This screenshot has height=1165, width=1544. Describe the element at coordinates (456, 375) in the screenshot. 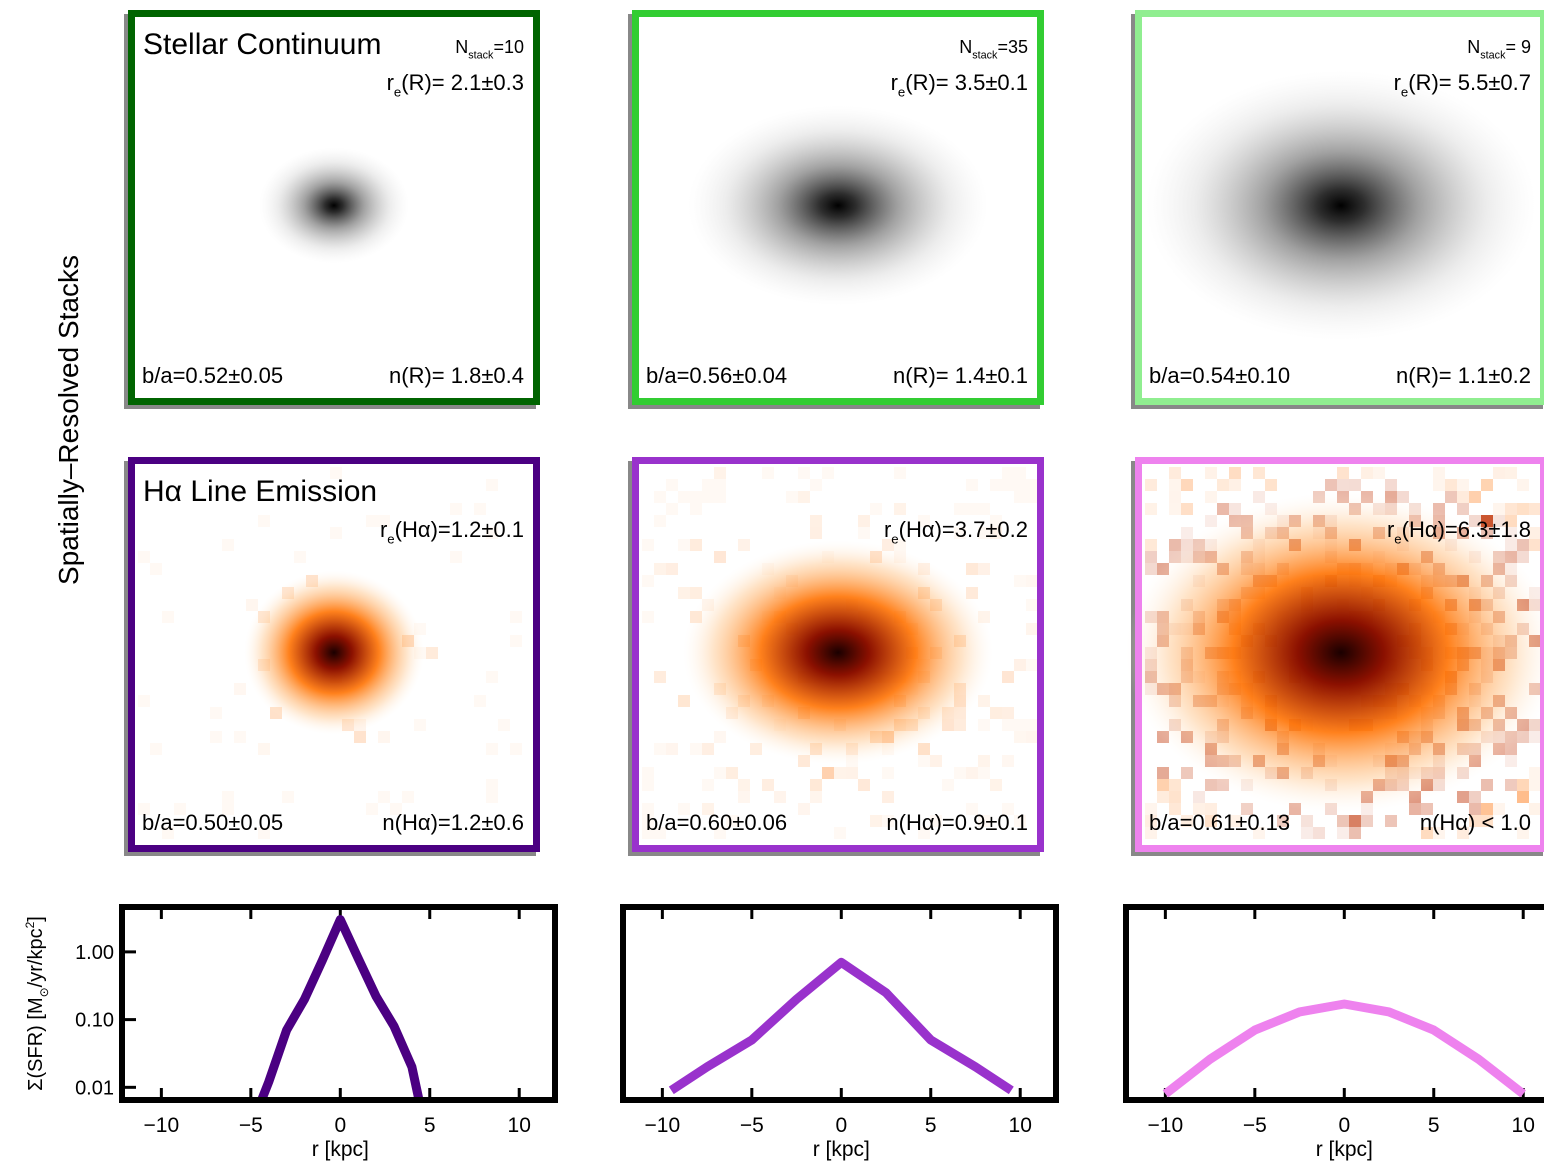

I see `sersic-index: n(R)= 1.8±0.4` at that location.